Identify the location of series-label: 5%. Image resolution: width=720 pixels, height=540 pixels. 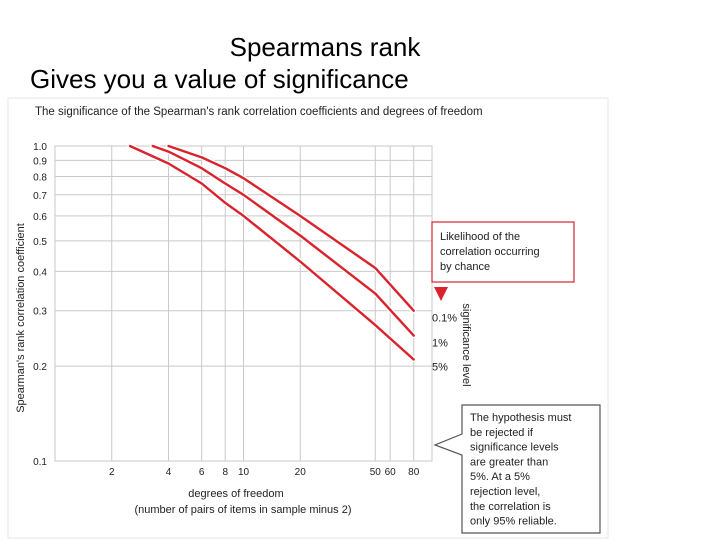
(440, 368).